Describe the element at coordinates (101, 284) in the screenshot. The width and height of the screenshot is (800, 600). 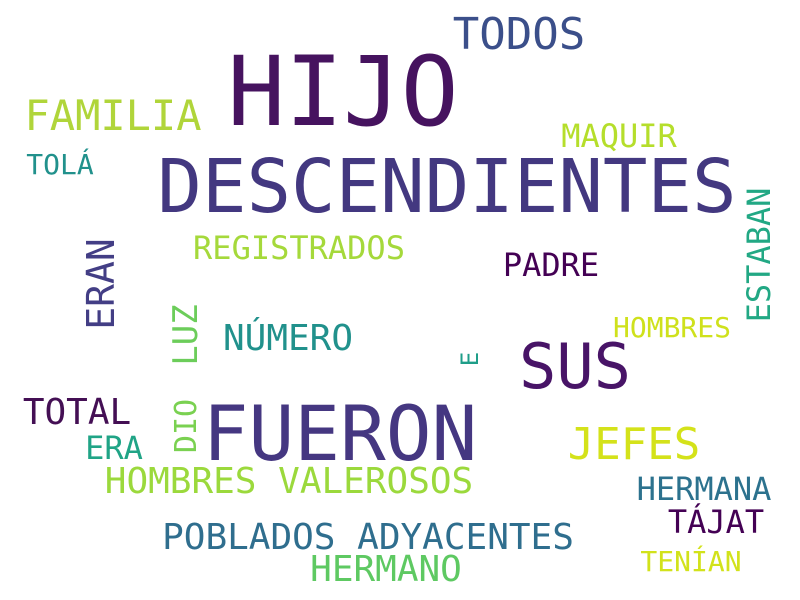
I see `word-eran: ERAN` at that location.